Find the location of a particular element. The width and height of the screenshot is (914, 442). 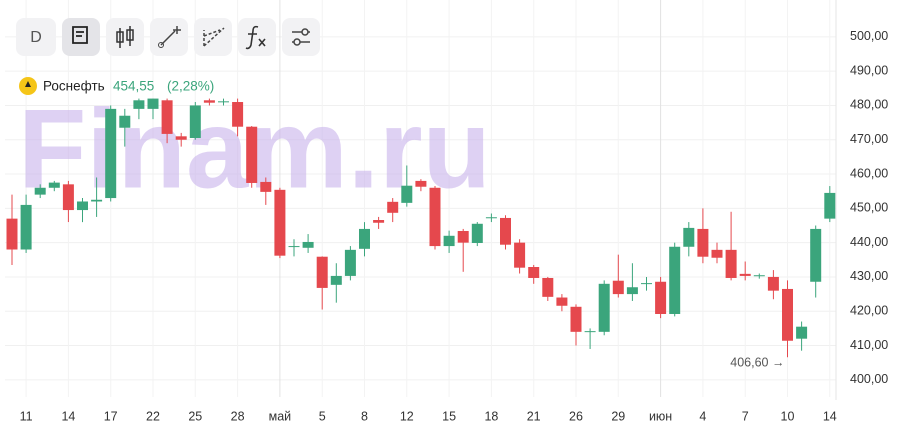

x-tick-label: 14 is located at coordinates (830, 416).